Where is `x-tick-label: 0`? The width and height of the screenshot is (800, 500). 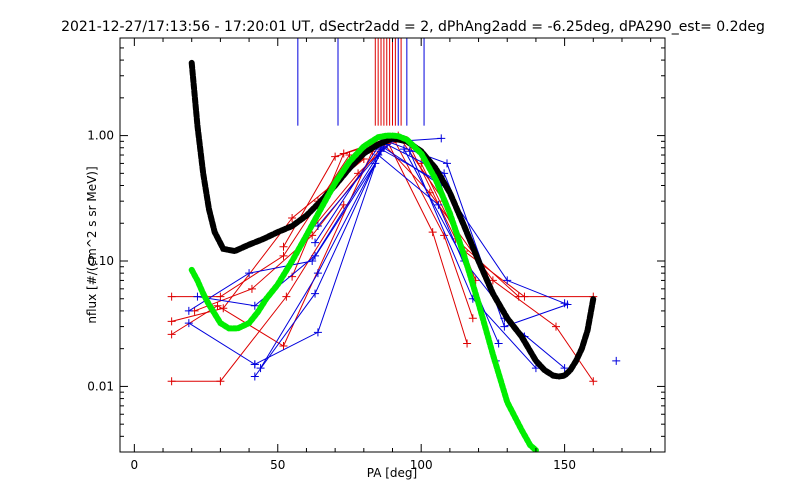
x-tick-label: 0 is located at coordinates (135, 465).